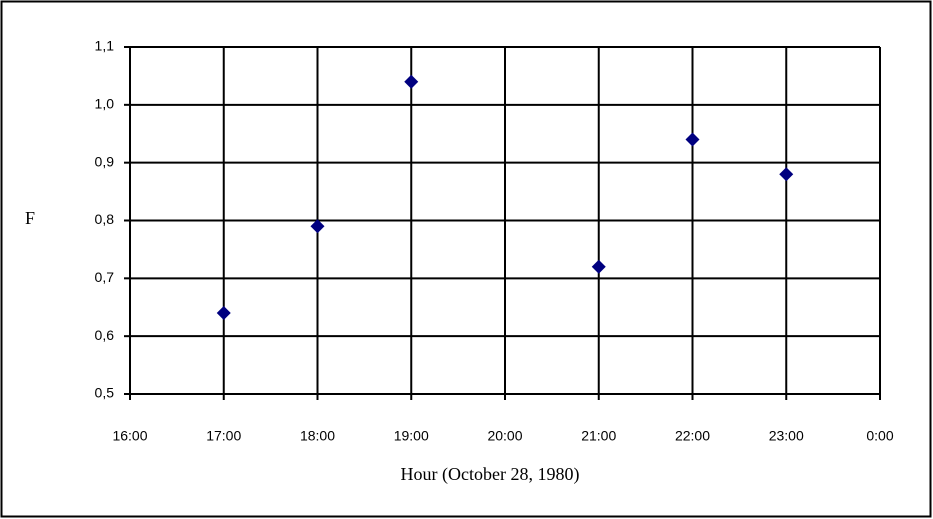 Image resolution: width=933 pixels, height=519 pixels. What do you see at coordinates (490, 474) in the screenshot?
I see `x-axis-label: Hour (October 28, 1980)` at bounding box center [490, 474].